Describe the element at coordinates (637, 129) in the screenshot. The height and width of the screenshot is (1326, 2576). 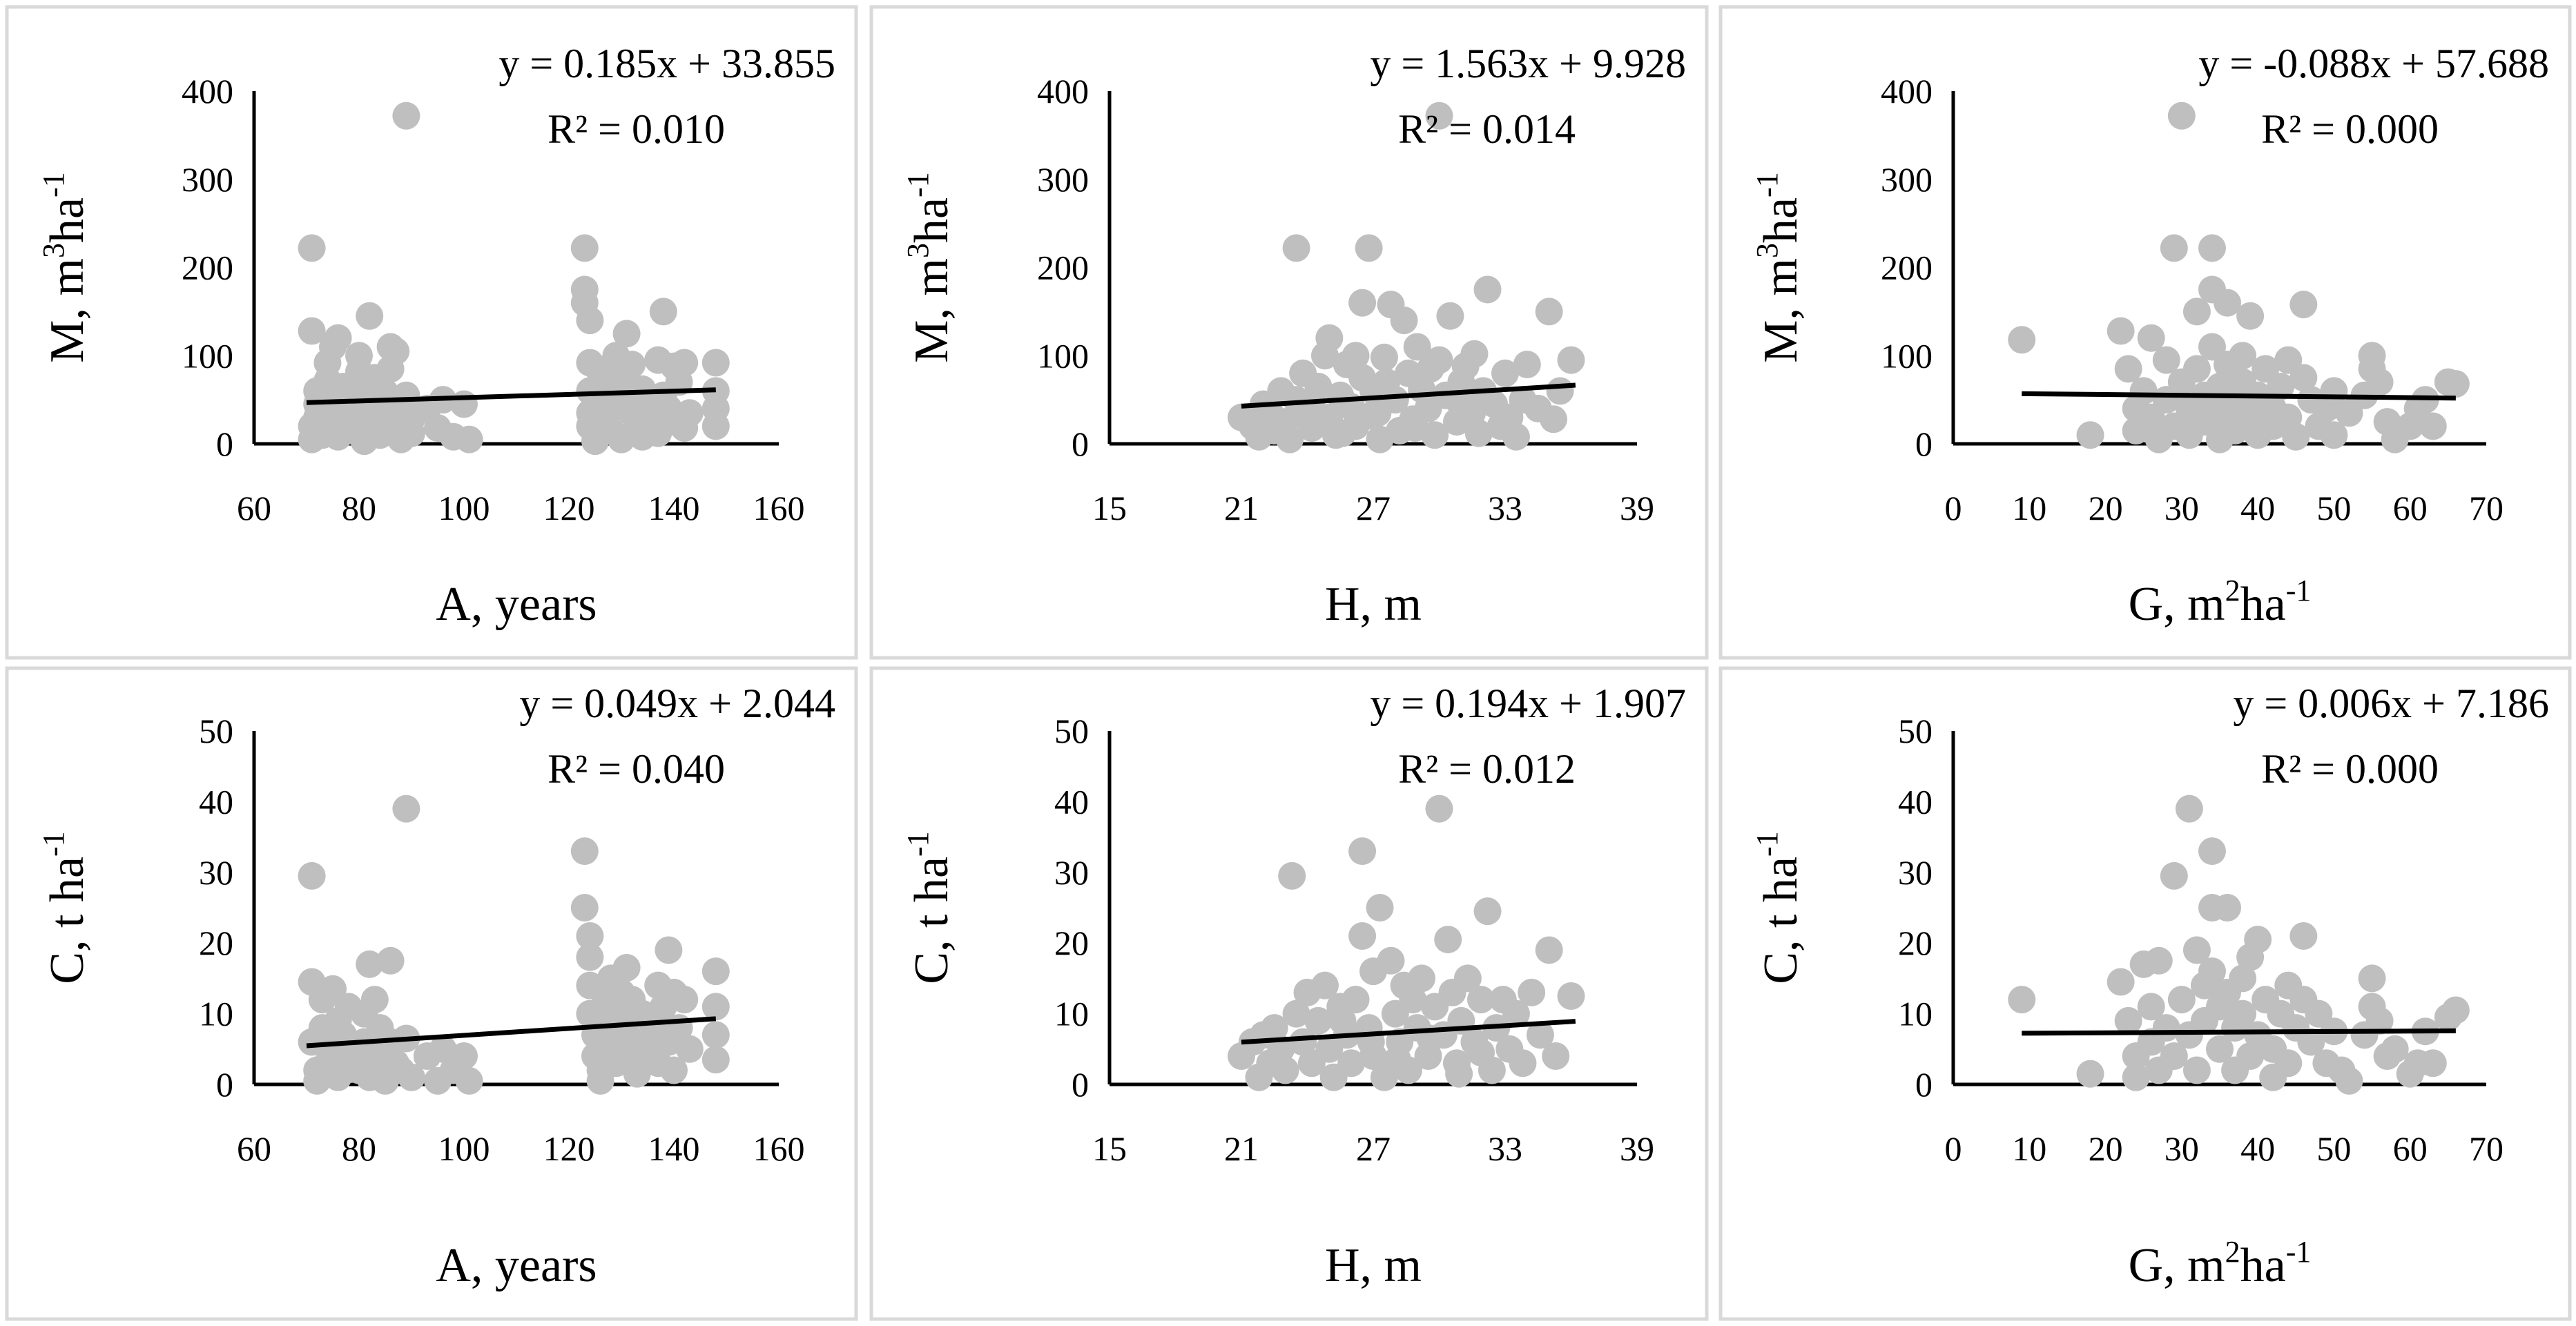
I see `trendline-r2: R² = 0.010` at that location.